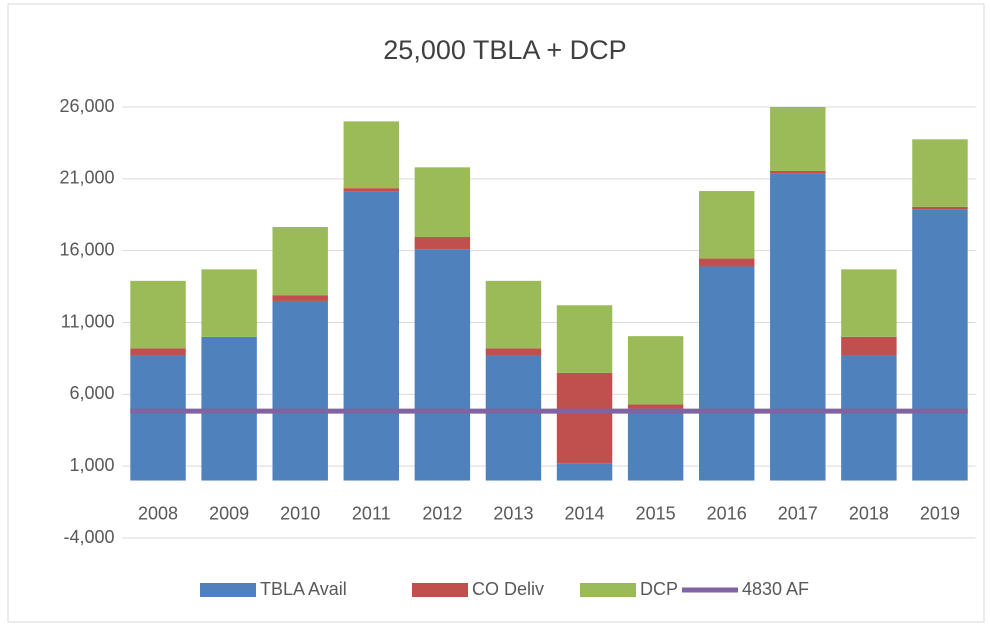 The width and height of the screenshot is (990, 627). I want to click on x-tick-label: 2016, so click(727, 513).